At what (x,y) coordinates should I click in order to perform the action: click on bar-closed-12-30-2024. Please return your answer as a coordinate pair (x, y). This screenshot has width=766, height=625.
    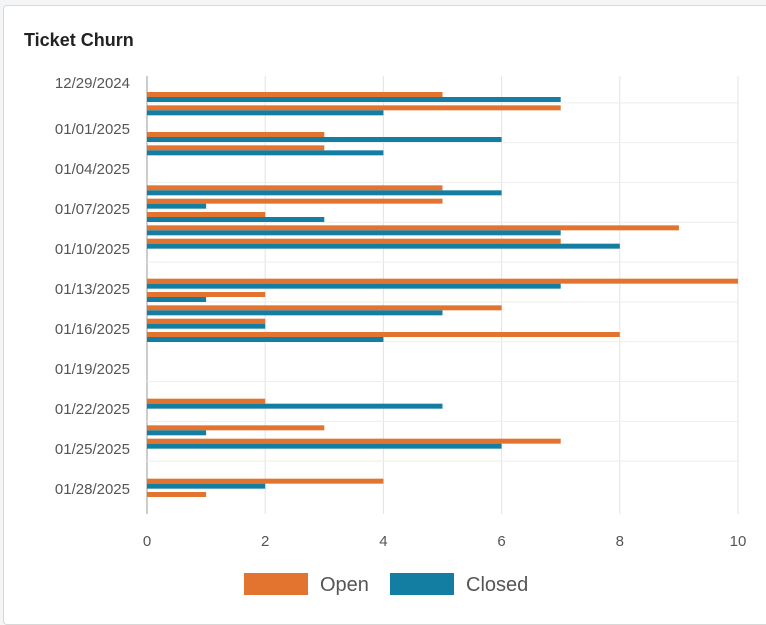
    Looking at the image, I should click on (265, 113).